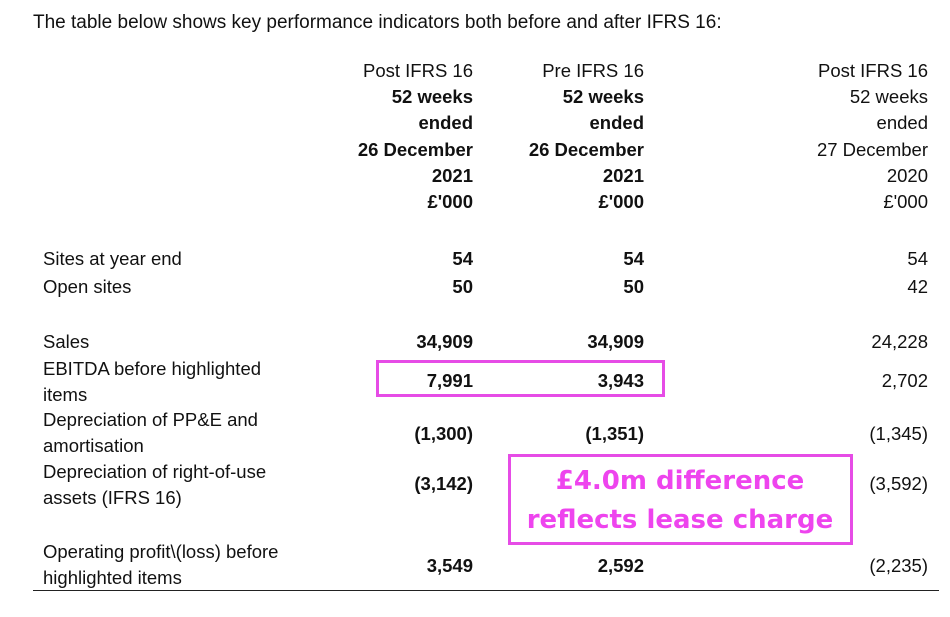 This screenshot has width=950, height=617. I want to click on cell-value: 3,549, so click(449, 565).